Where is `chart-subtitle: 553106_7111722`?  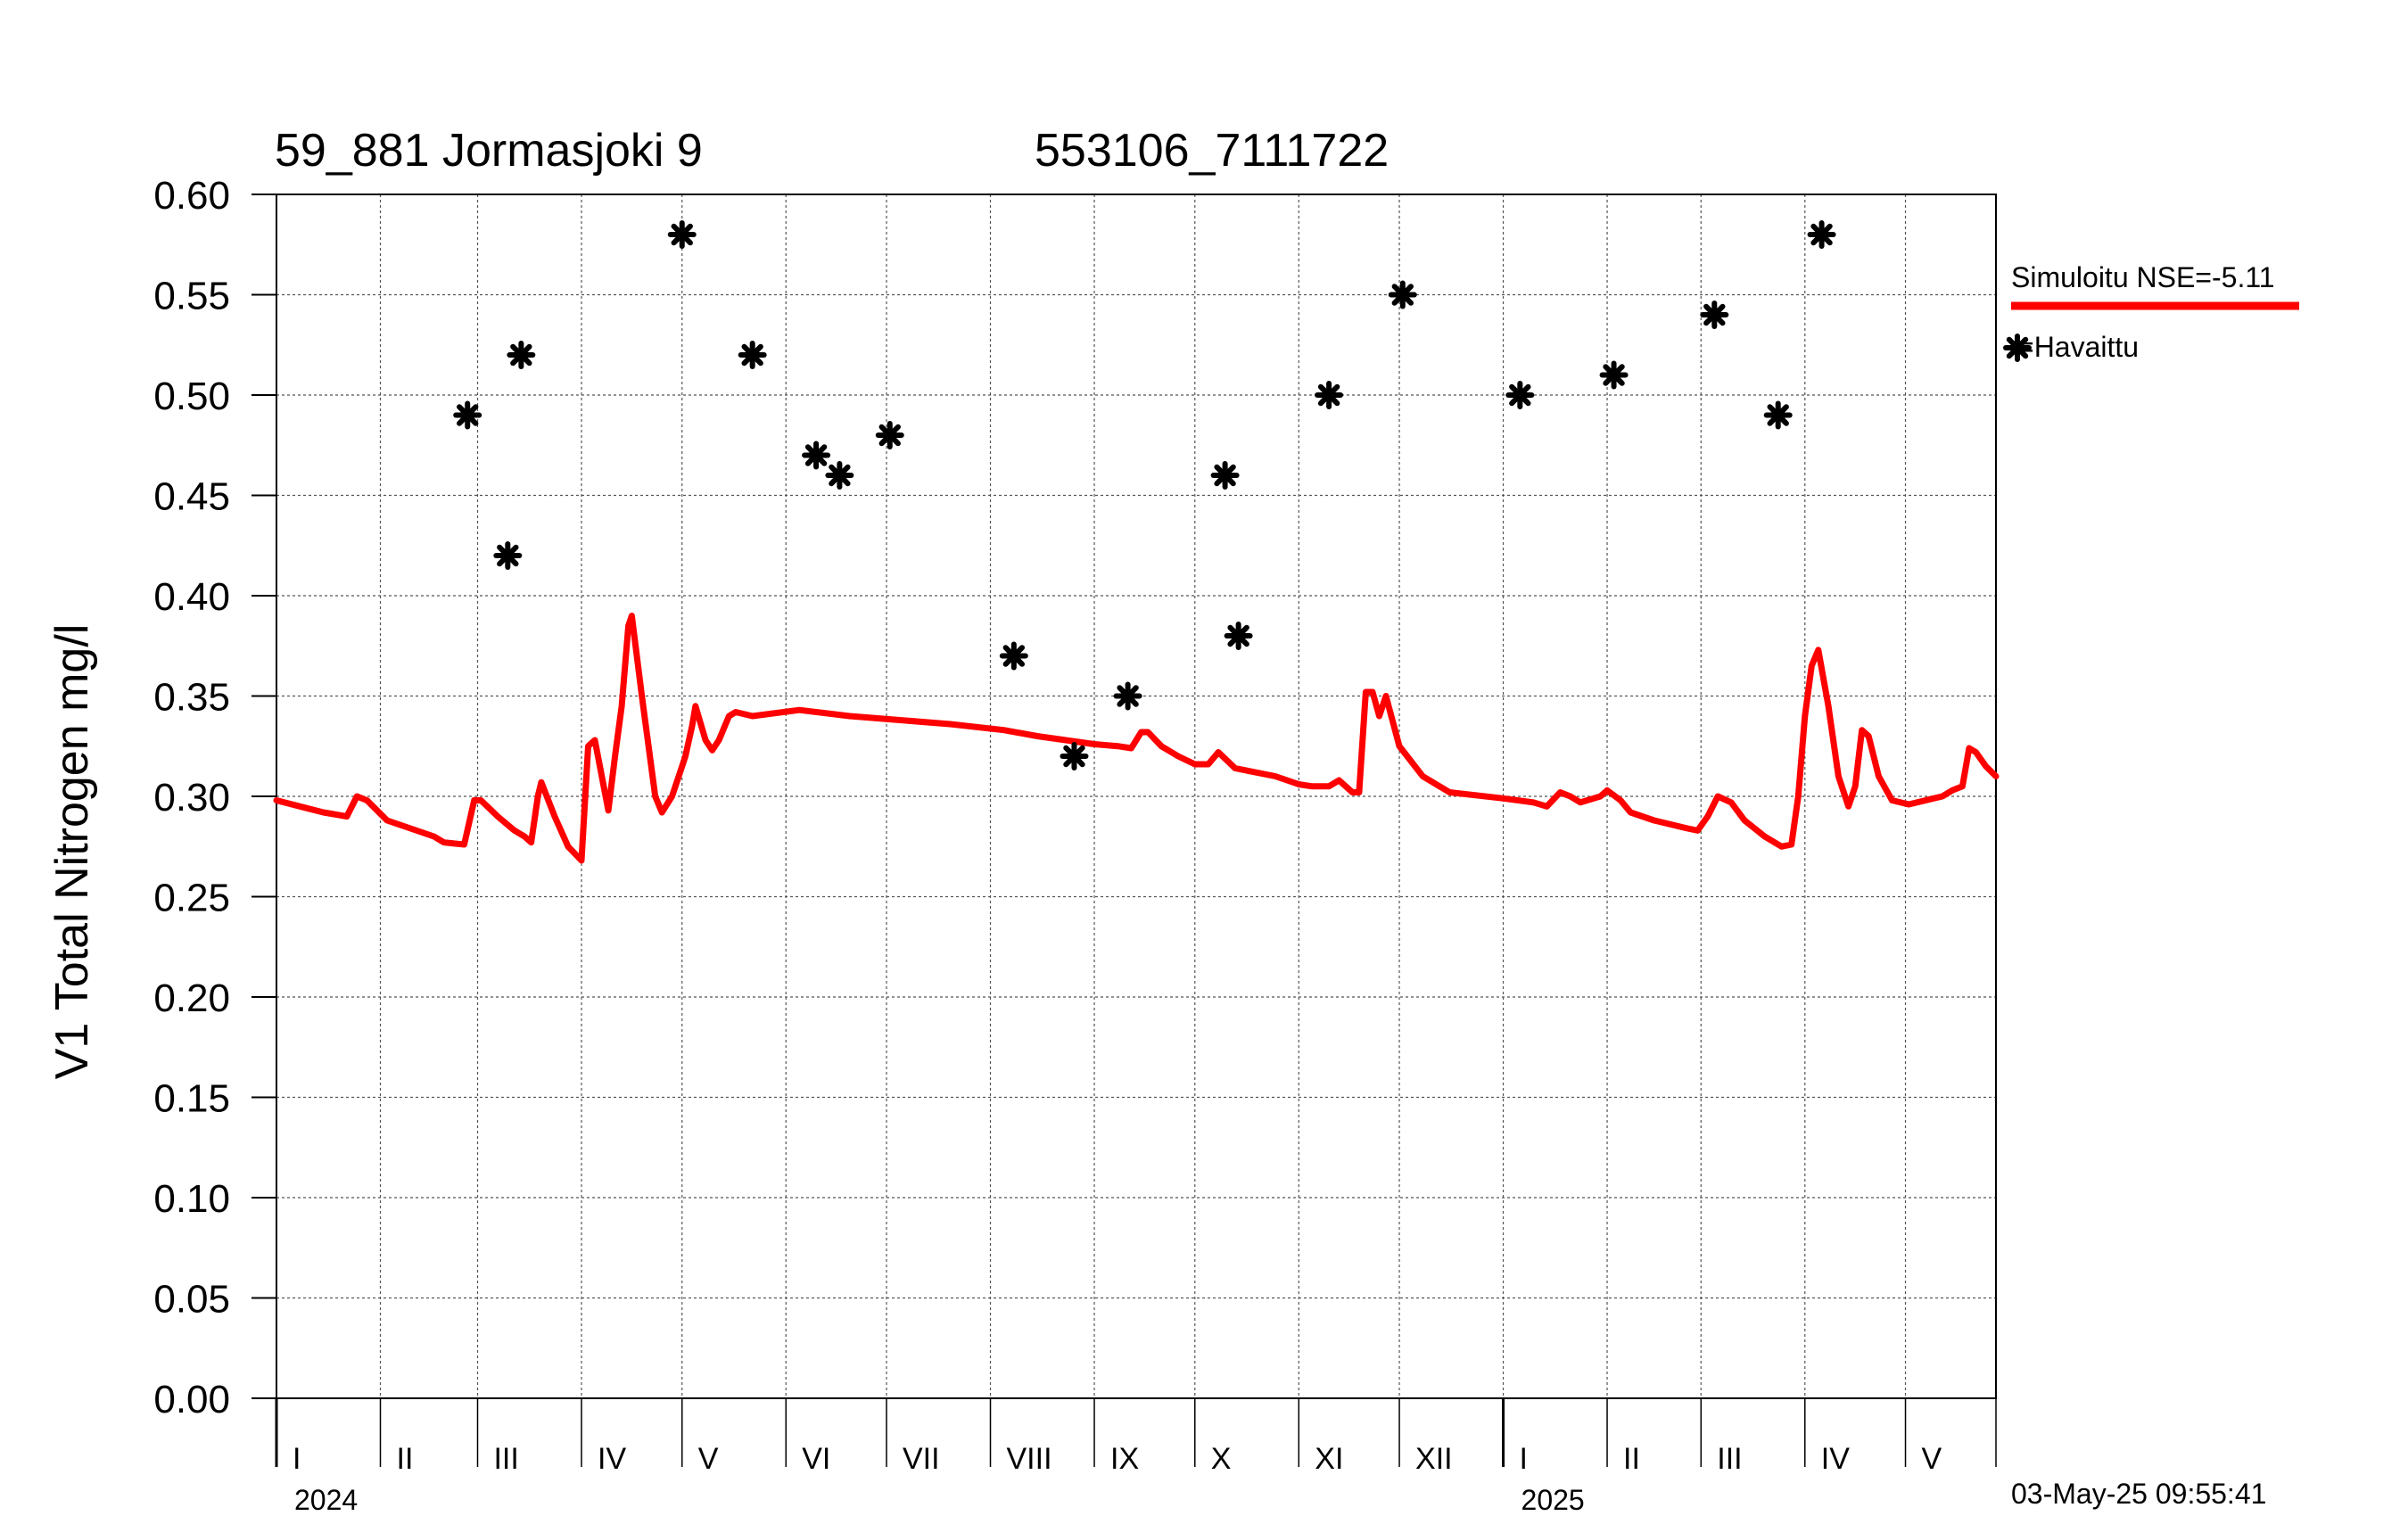 chart-subtitle: 553106_7111722 is located at coordinates (1212, 151).